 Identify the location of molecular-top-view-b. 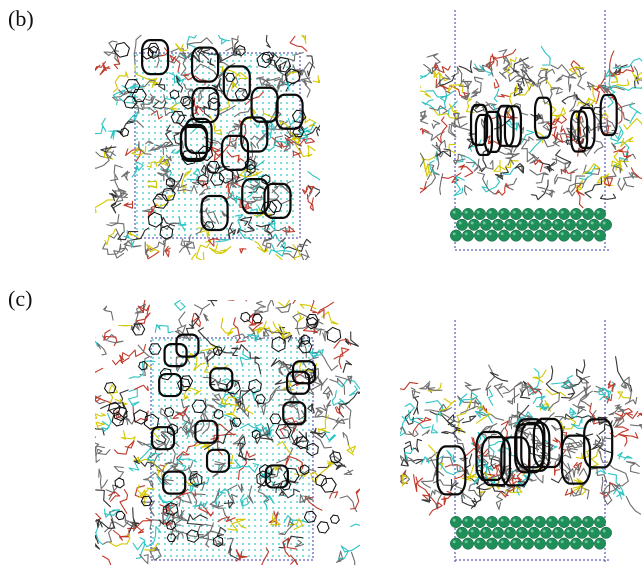
(207, 147).